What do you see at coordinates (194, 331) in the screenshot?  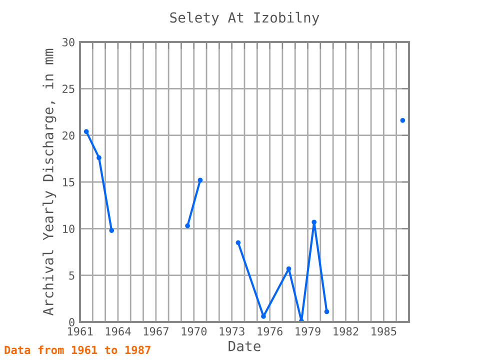 I see `x-tick-label: 1970` at bounding box center [194, 331].